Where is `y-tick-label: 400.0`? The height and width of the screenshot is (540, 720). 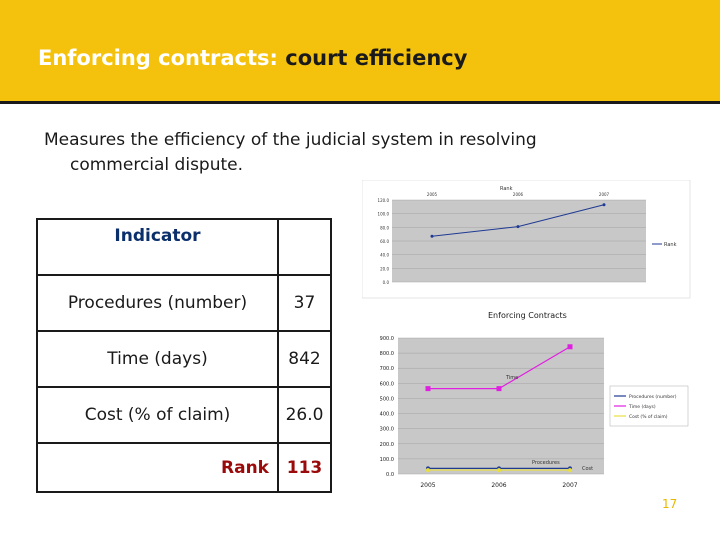 y-tick-label: 400.0 is located at coordinates (387, 415).